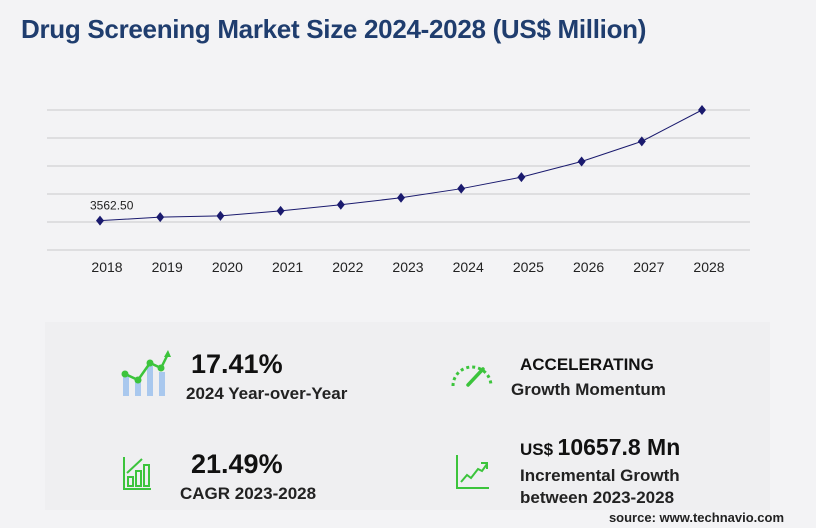  Describe the element at coordinates (619, 447) in the screenshot. I see `incremental-amount: 10657.8 Mn` at that location.